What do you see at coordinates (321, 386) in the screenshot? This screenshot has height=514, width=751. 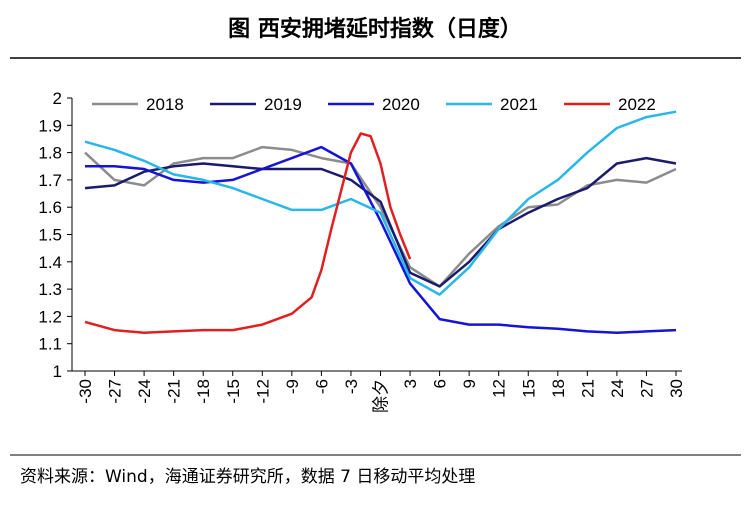 I see `x-tick-label: -6` at bounding box center [321, 386].